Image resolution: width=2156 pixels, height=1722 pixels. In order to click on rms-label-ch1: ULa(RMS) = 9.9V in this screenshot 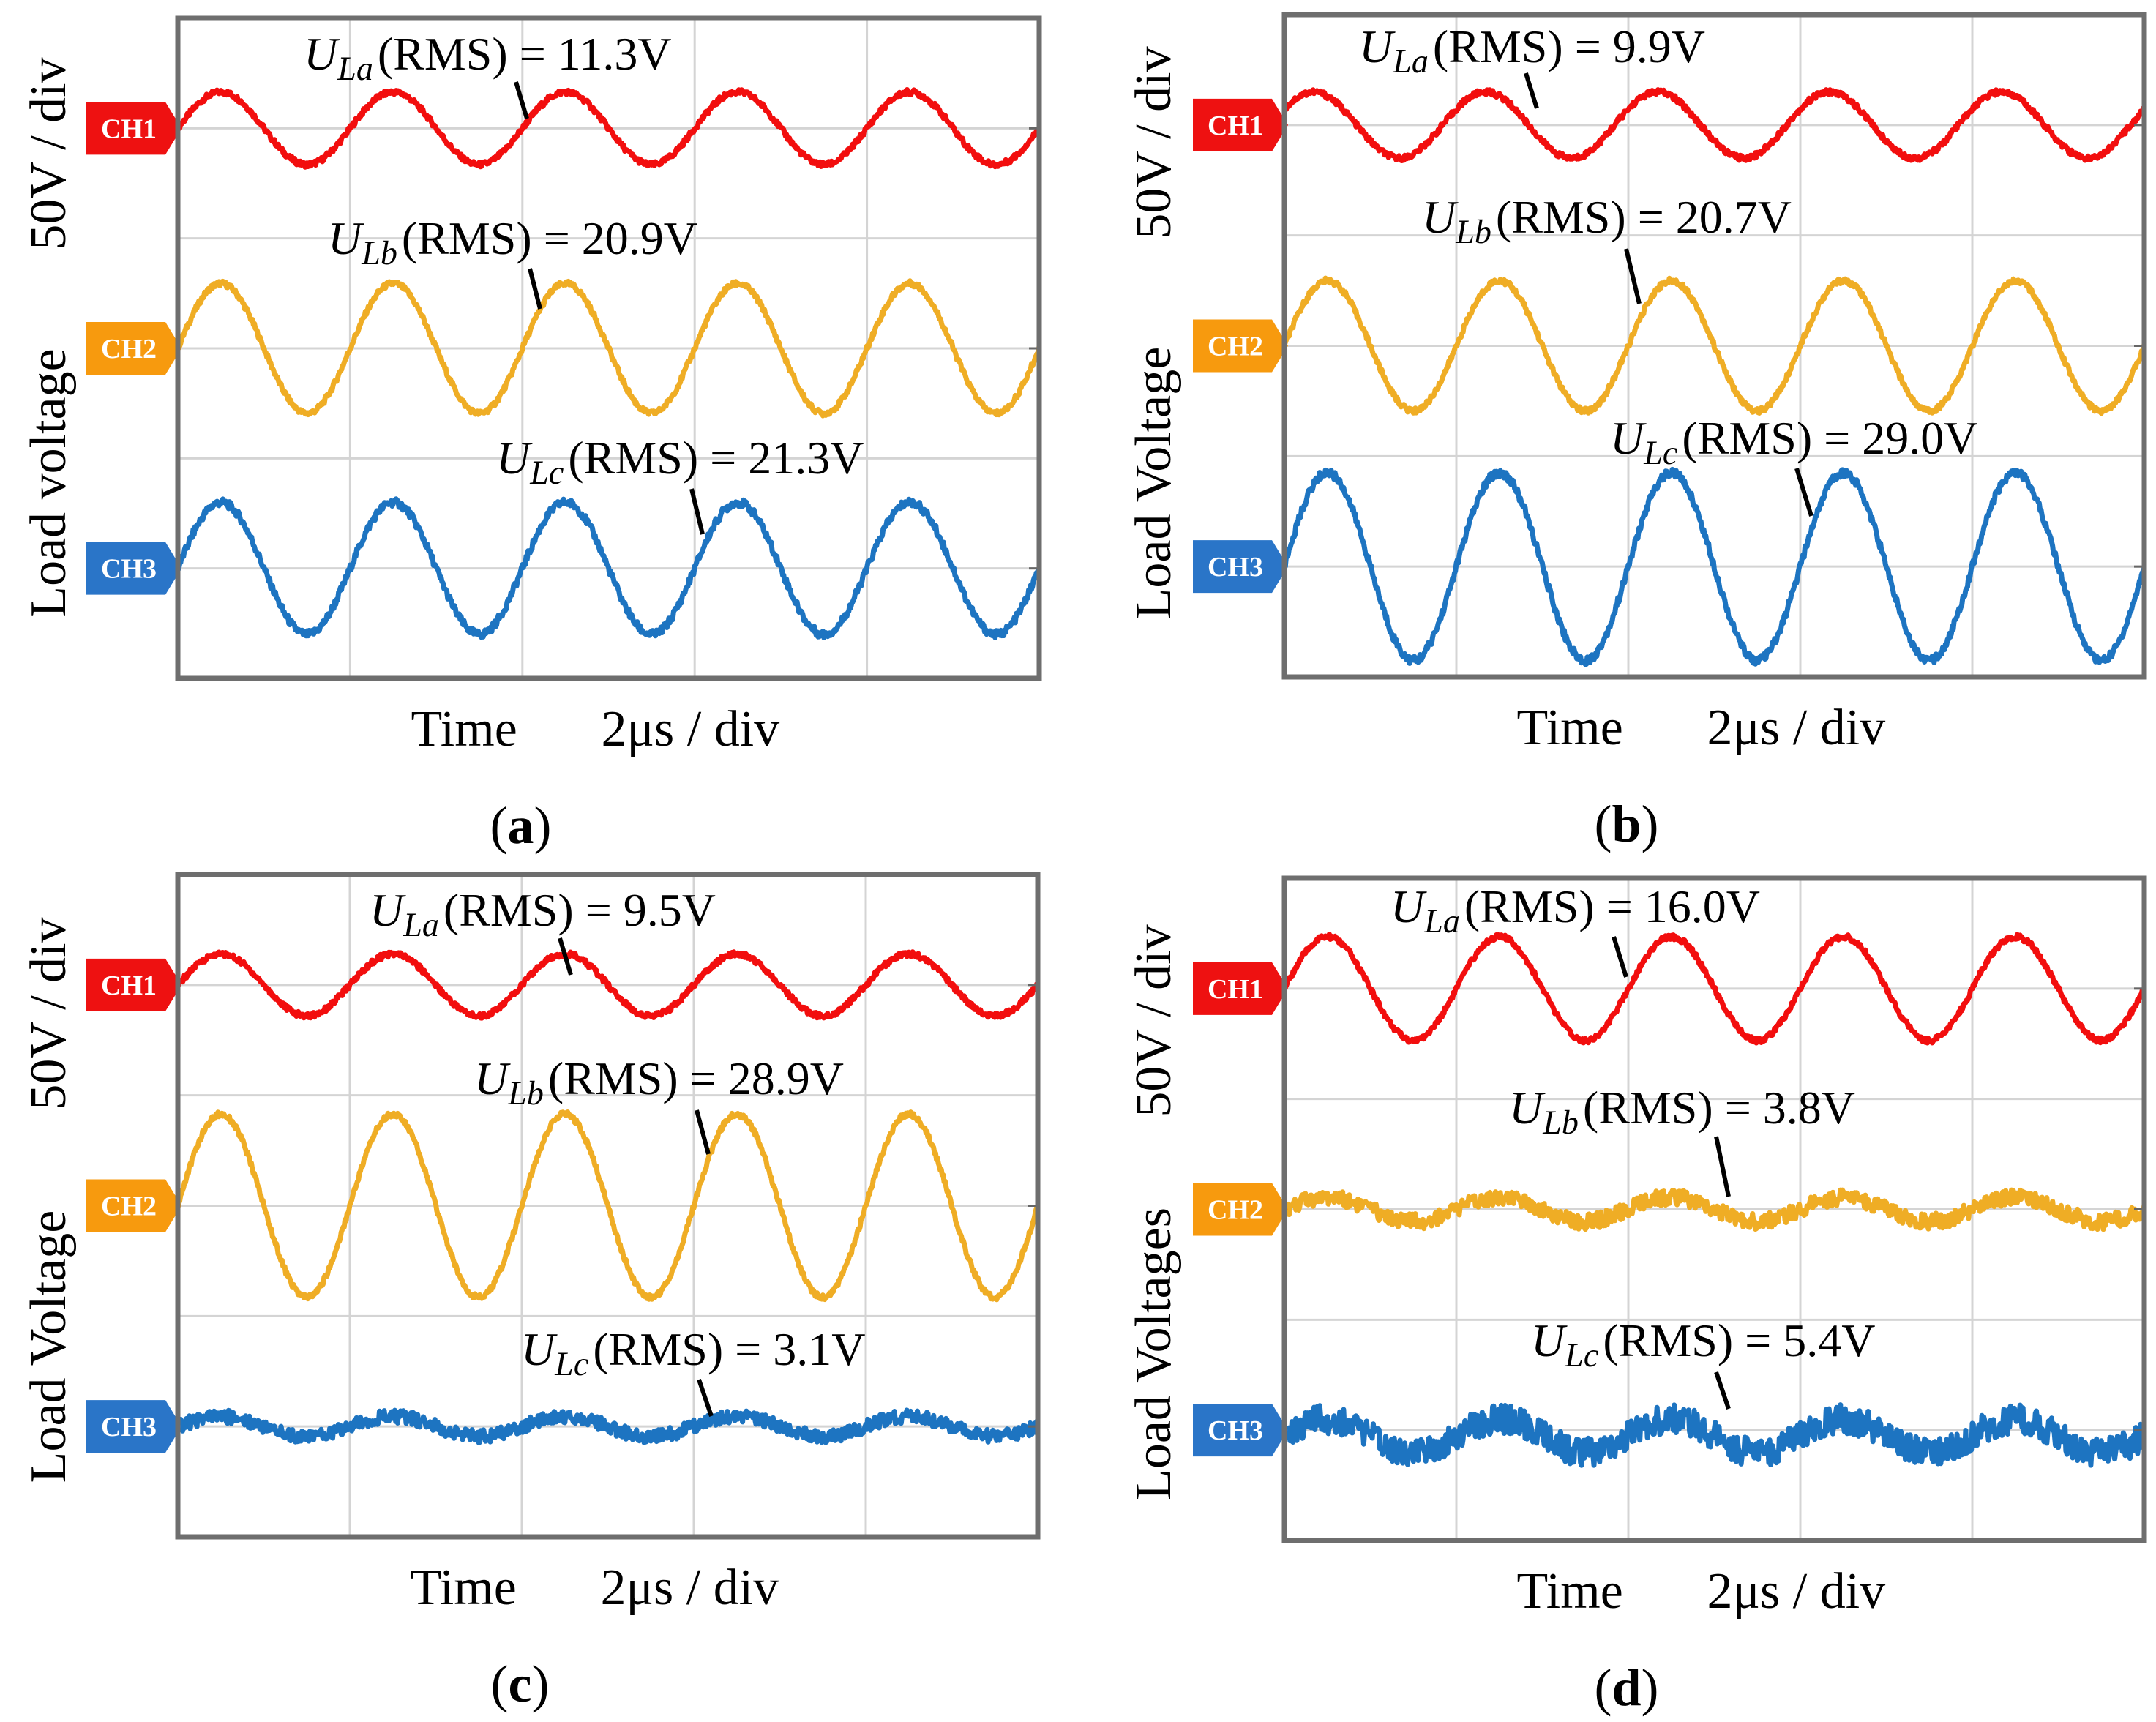, I will do `click(1532, 50)`.